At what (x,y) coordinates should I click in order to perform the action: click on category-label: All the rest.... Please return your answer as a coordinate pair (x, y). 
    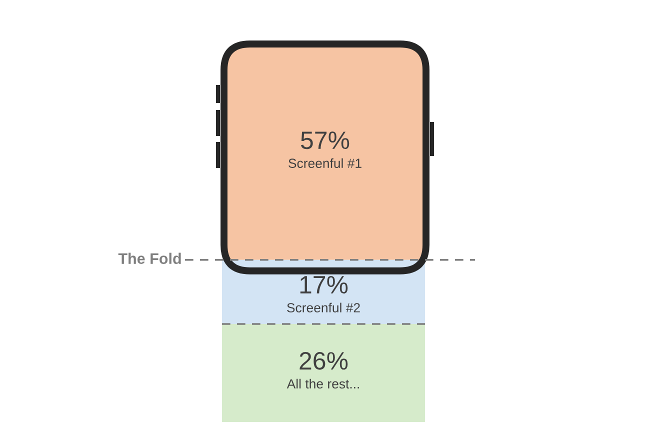
    Looking at the image, I should click on (322, 383).